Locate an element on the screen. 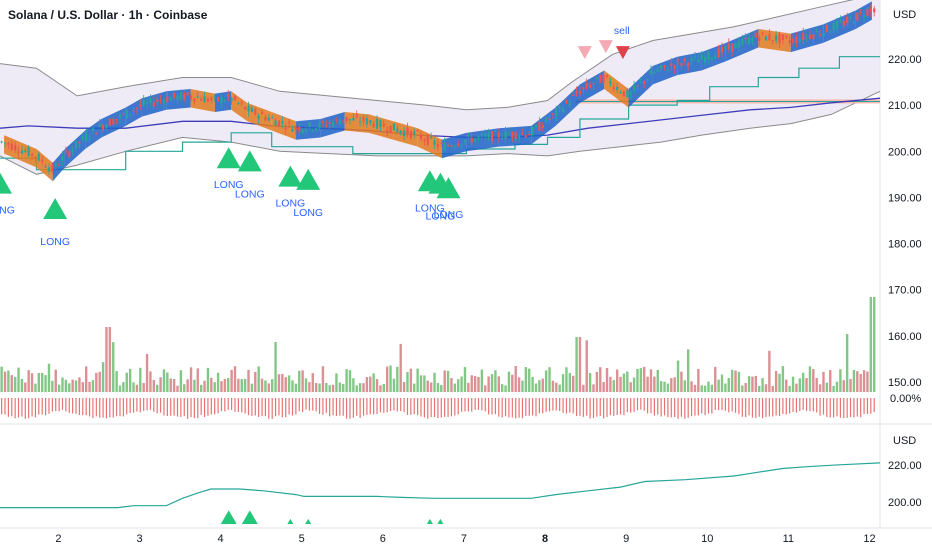 The image size is (932, 550). time-tick-label: 6 is located at coordinates (383, 539).